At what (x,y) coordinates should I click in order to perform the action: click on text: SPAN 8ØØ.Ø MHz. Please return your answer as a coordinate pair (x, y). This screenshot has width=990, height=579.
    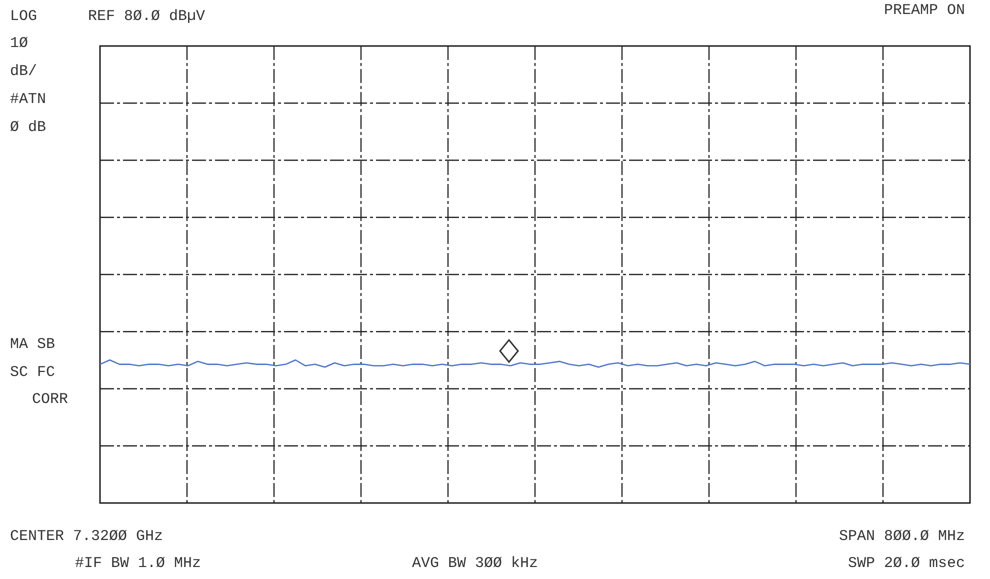
    Looking at the image, I should click on (901, 536).